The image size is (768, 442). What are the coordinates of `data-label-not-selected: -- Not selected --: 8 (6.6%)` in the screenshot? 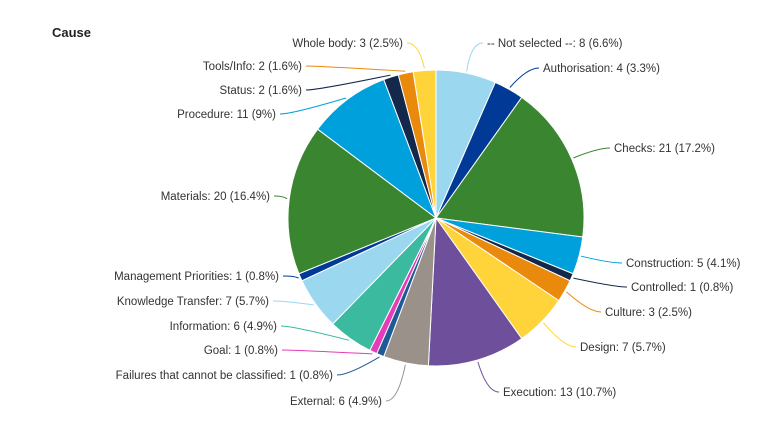 It's located at (555, 44).